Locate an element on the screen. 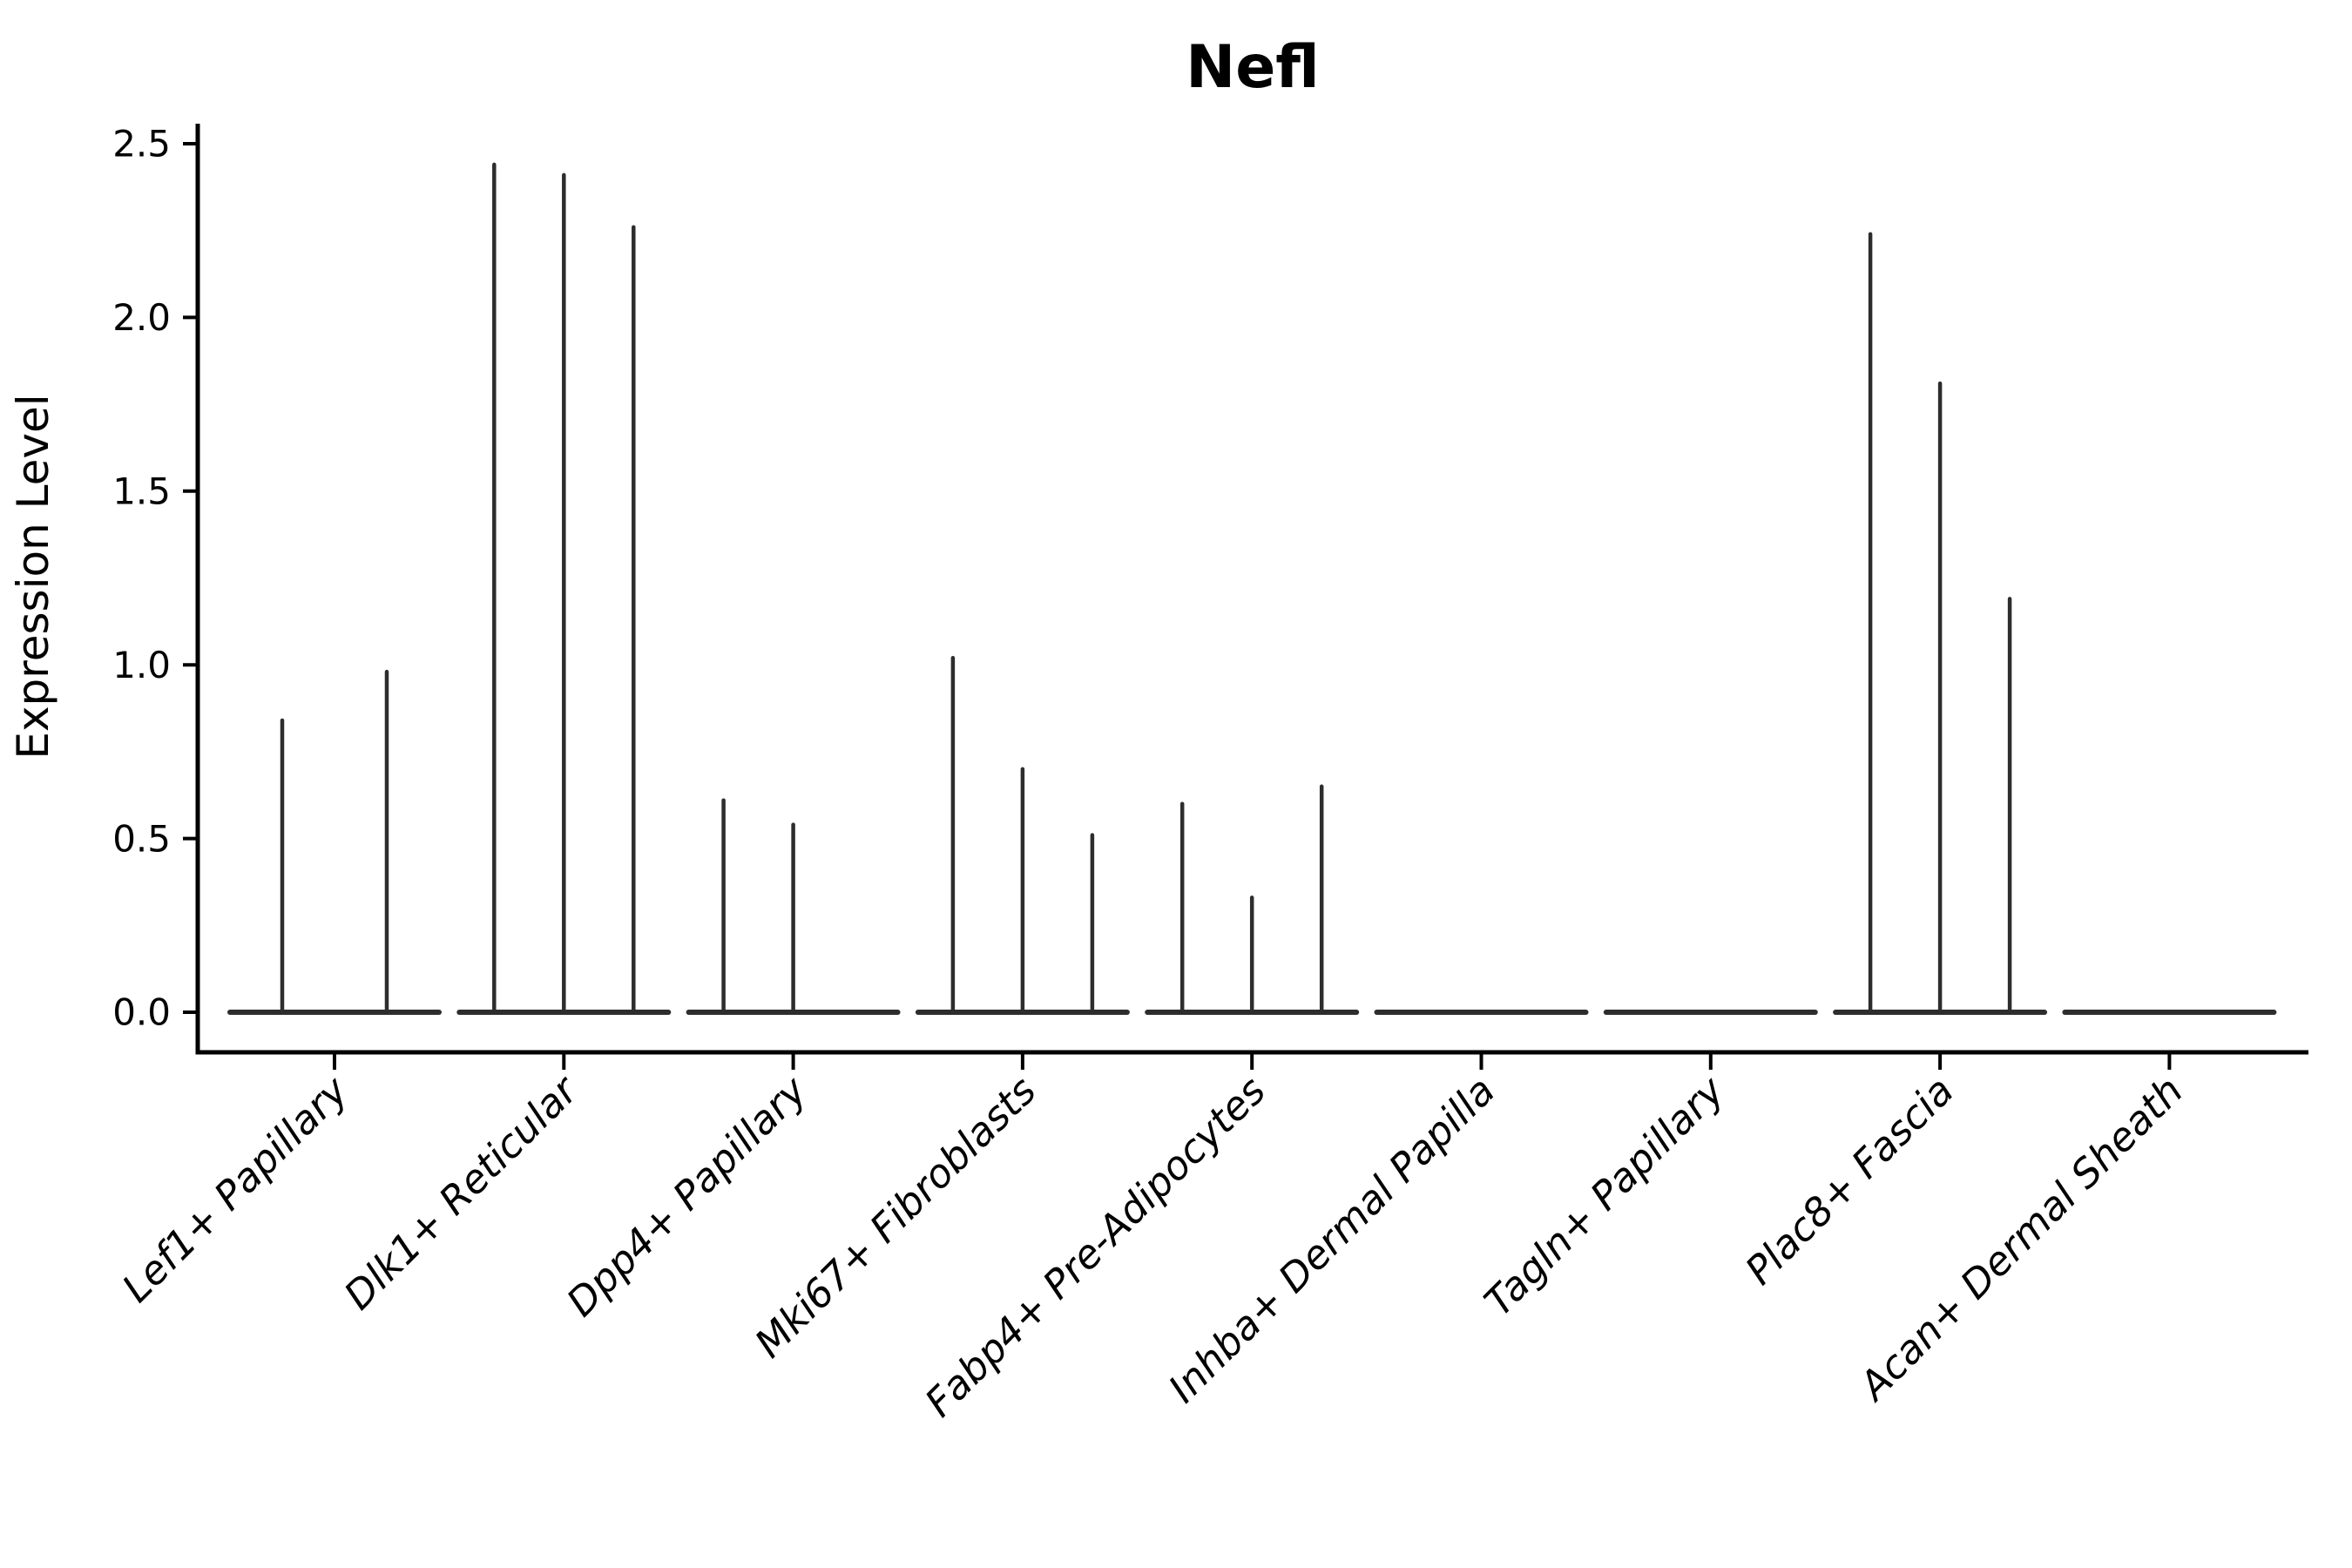 The image size is (2352, 1568). x-tick-label: Plac8+ Fascia is located at coordinates (1850, 1181).